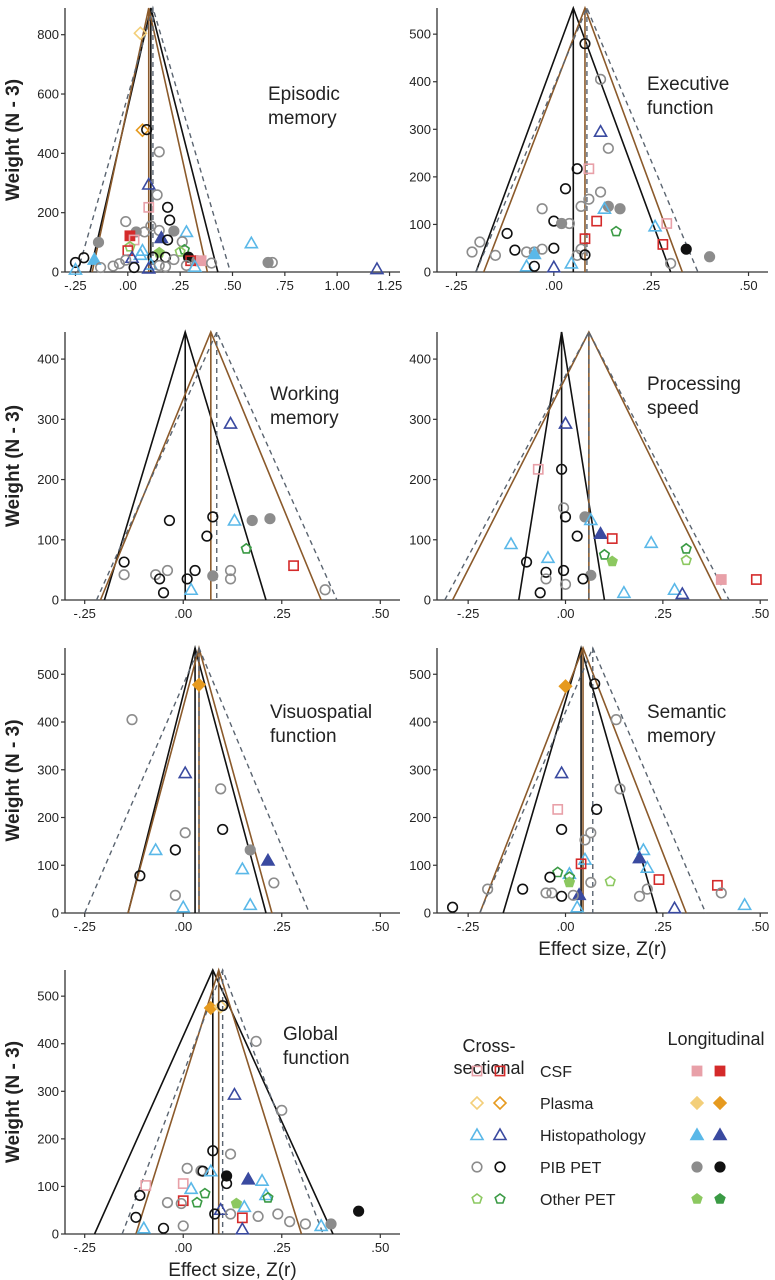  I want to click on legend-longitudinal-dark-square-icon, so click(720, 1071).